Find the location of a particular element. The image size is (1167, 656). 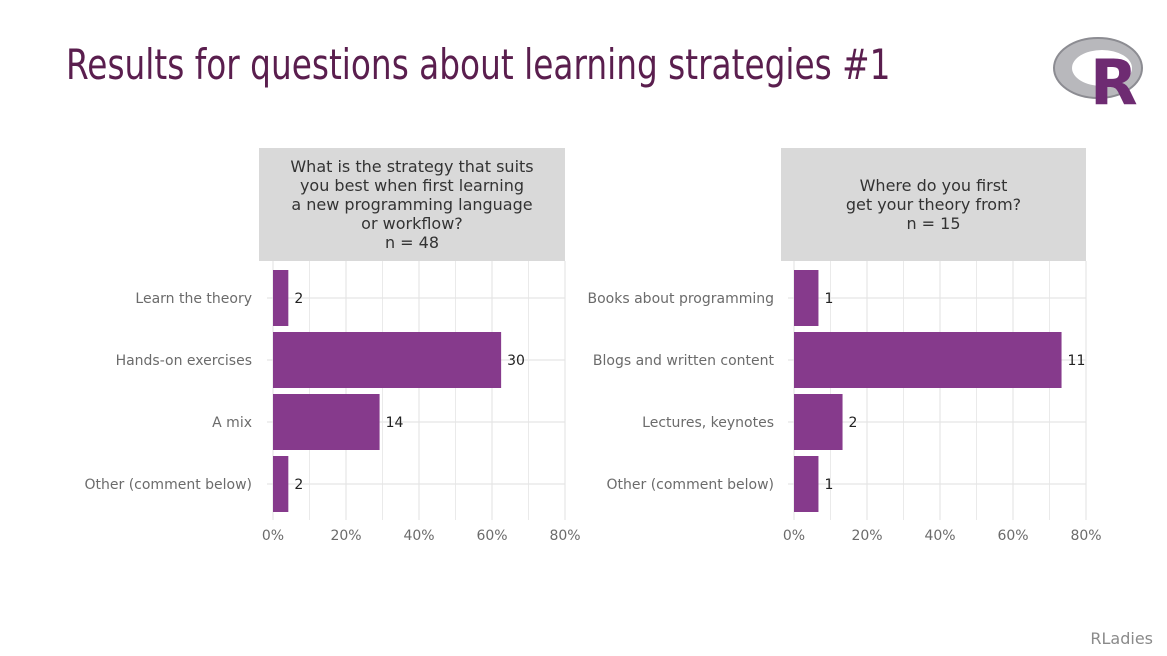

value-label: 14 is located at coordinates (395, 423).